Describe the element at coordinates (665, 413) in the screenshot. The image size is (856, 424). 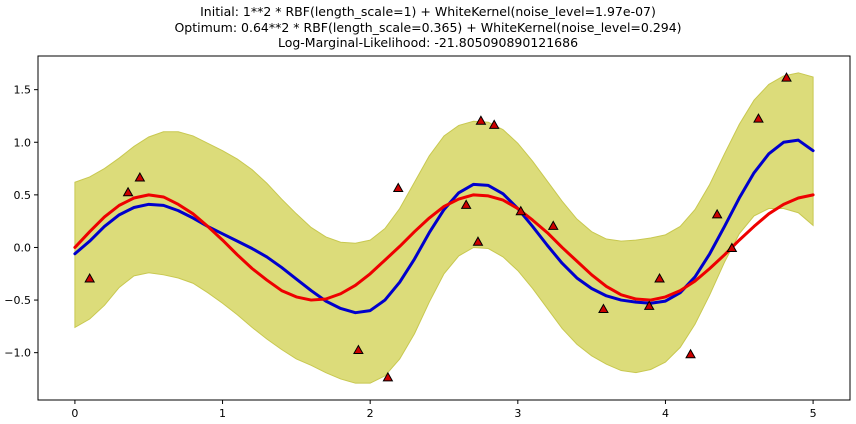
I see `x-tick-label: 4` at that location.